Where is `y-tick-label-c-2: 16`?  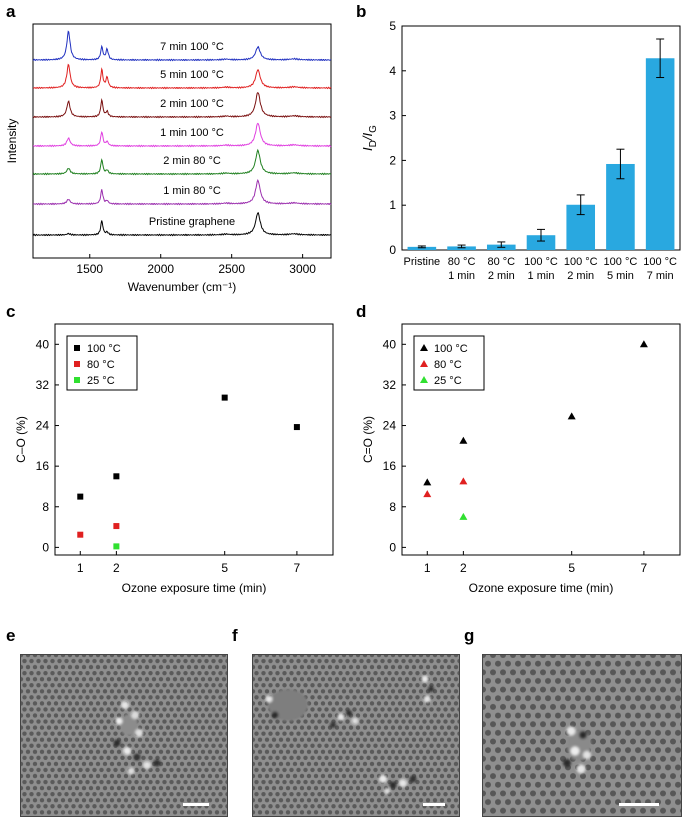 y-tick-label-c-2: 16 is located at coordinates (43, 466).